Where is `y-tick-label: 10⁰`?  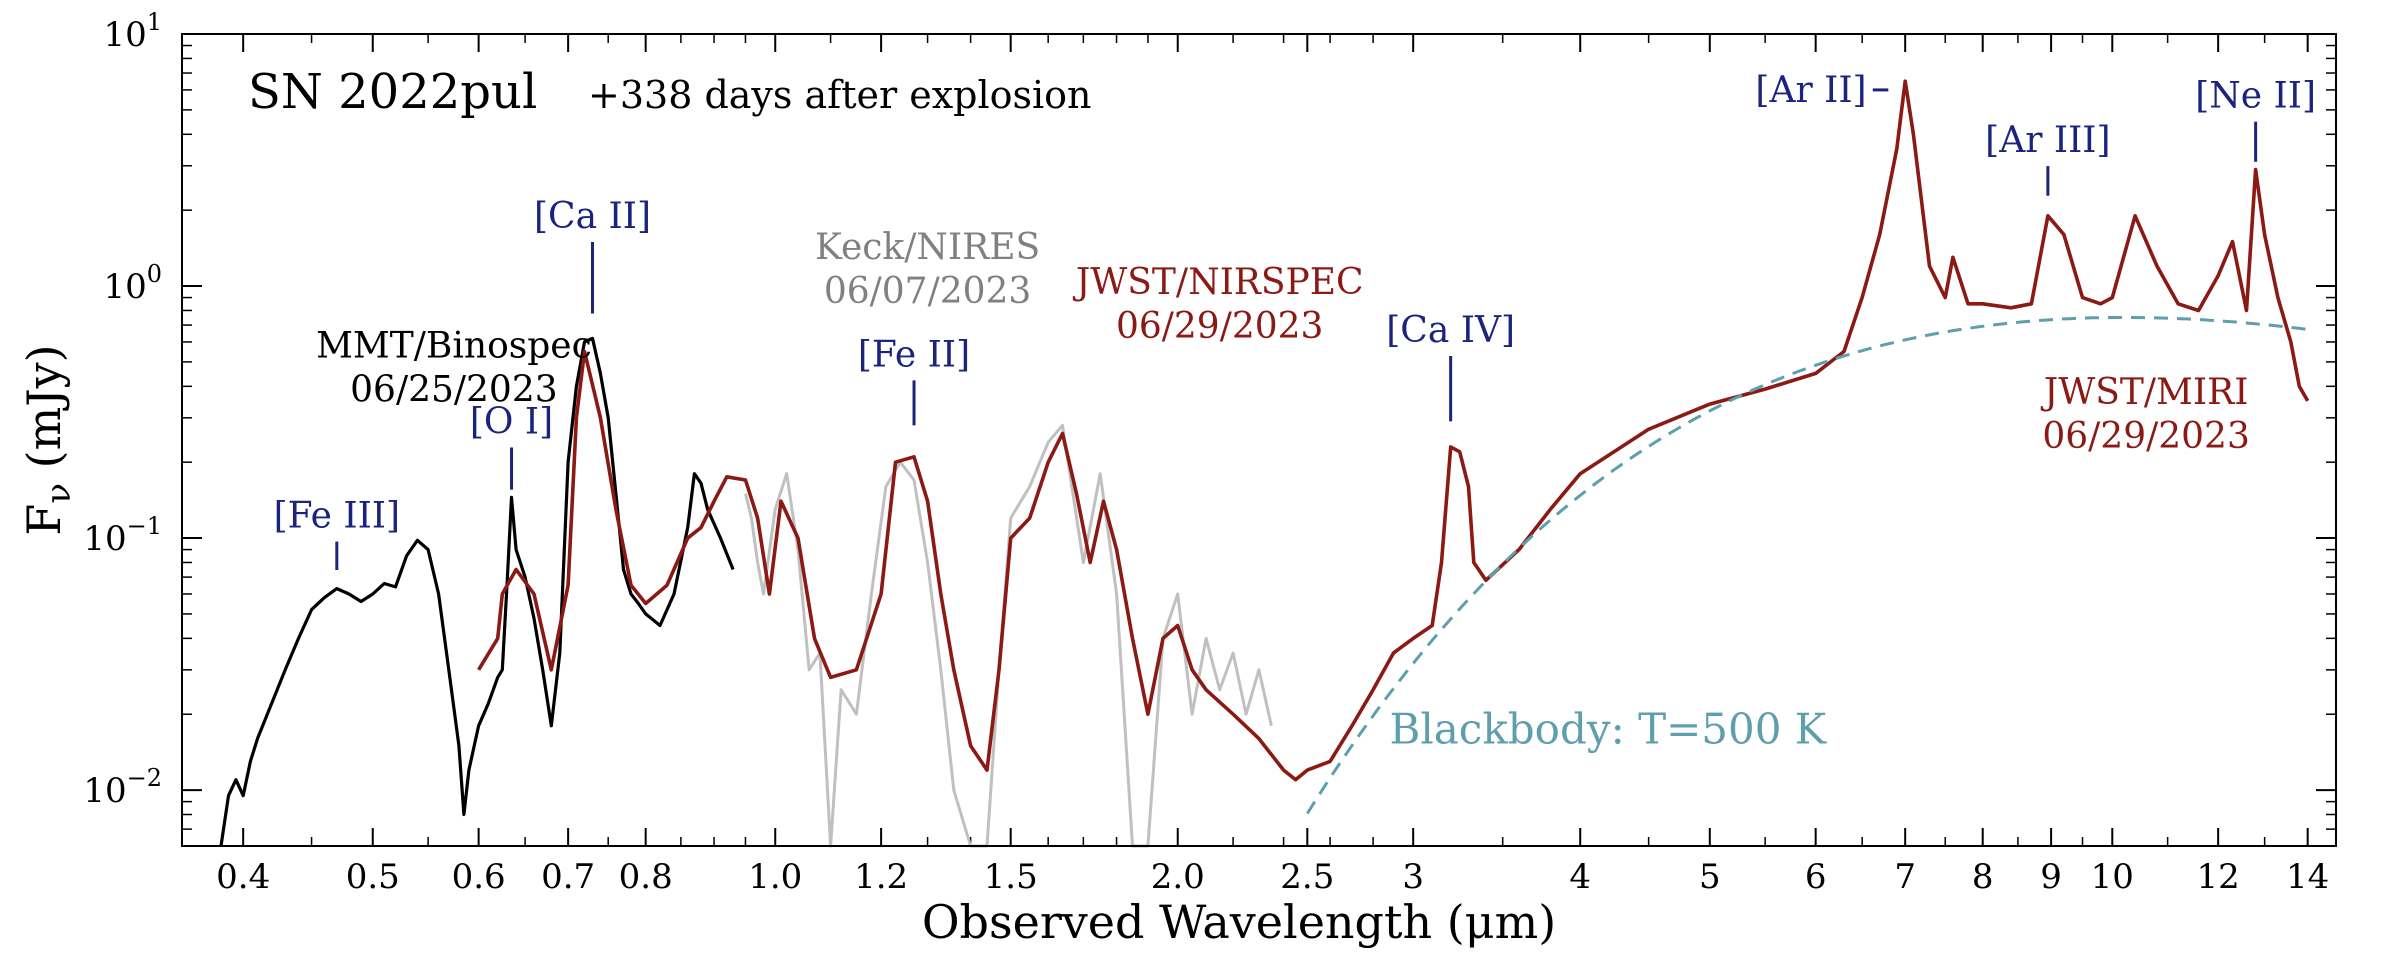
y-tick-label: 10⁰ is located at coordinates (132, 283).